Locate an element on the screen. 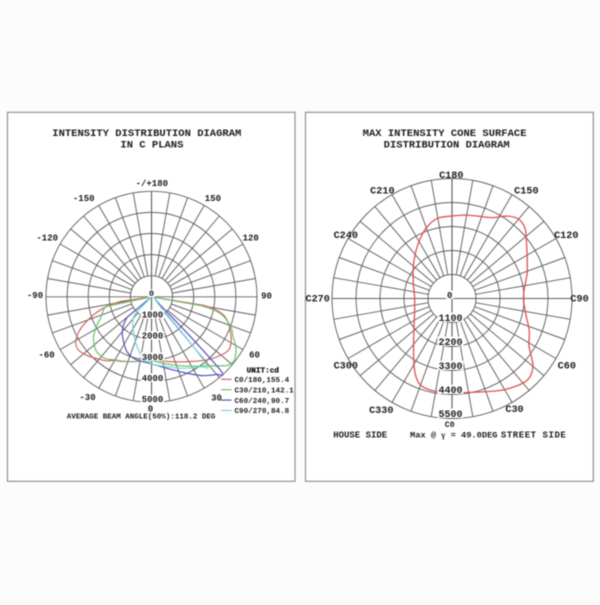 The width and height of the screenshot is (600, 605). svg-text: C30 is located at coordinates (514, 410).